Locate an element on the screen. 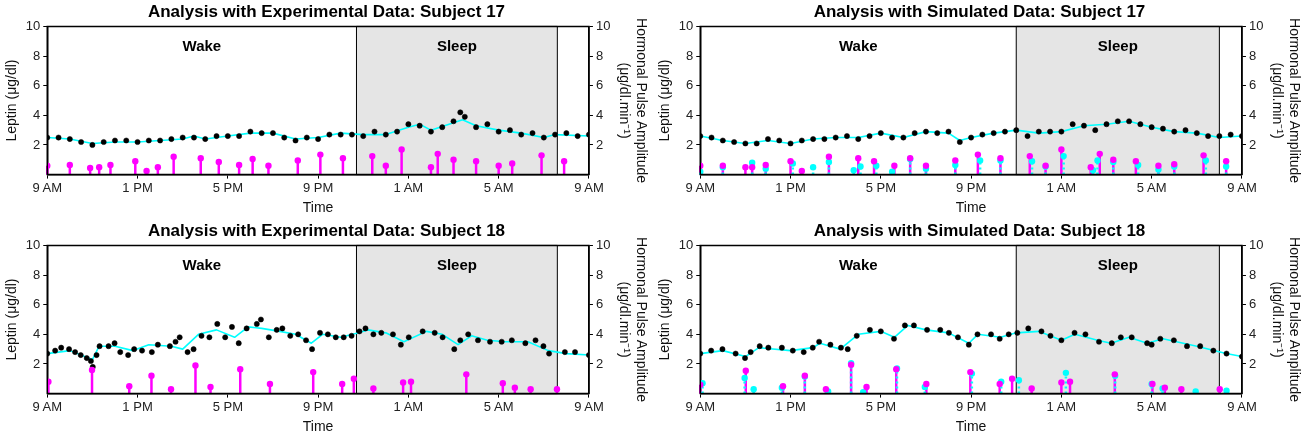 Image resolution: width=1307 pixels, height=438 pixels. chart-title: Analysis with Experimental Data: Subject 17 is located at coordinates (326, 11).